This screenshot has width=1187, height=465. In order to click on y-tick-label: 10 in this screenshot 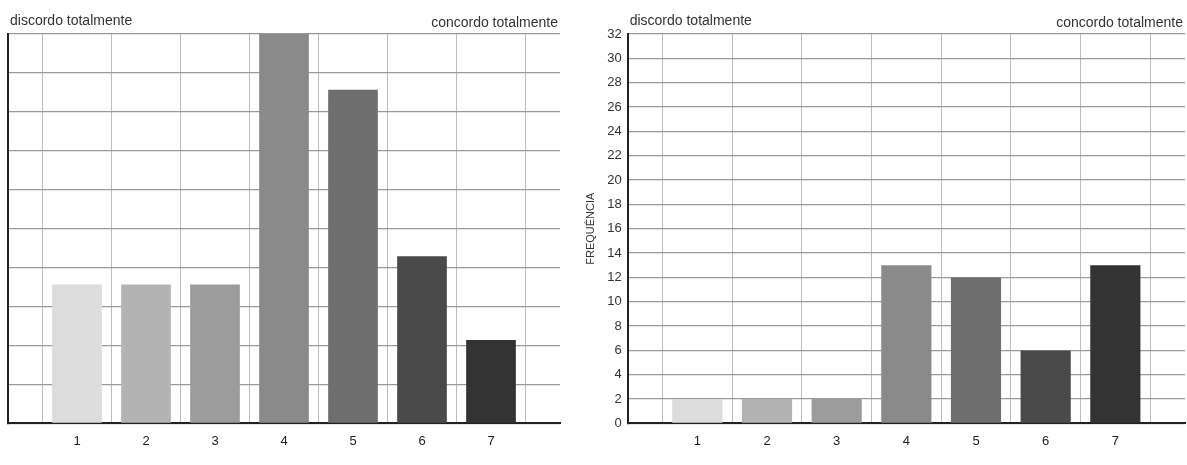, I will do `click(614, 301)`.